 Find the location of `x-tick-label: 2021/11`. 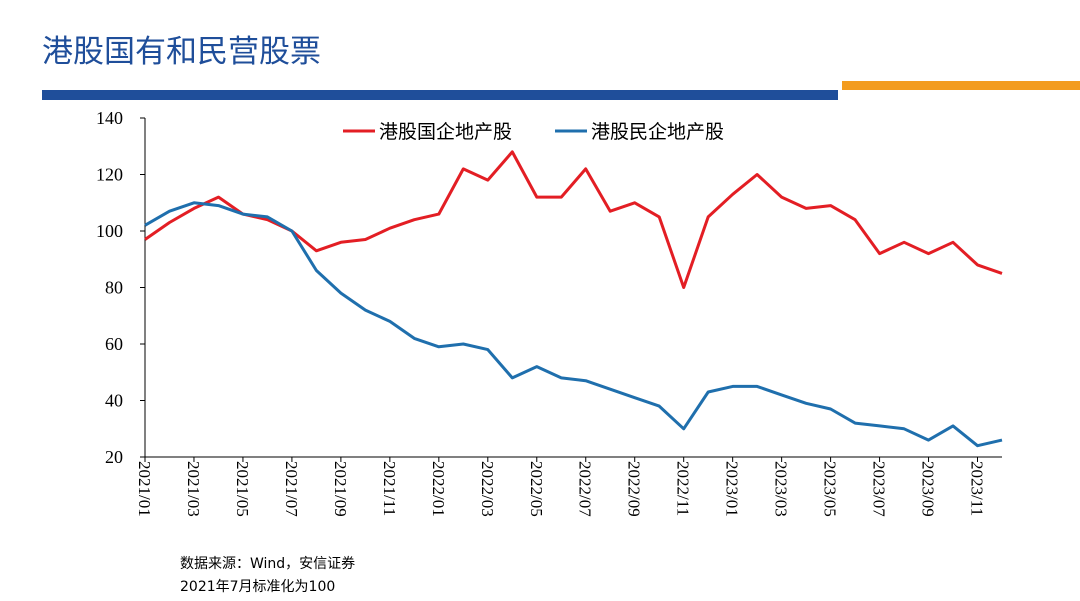

x-tick-label: 2021/11 is located at coordinates (389, 488).